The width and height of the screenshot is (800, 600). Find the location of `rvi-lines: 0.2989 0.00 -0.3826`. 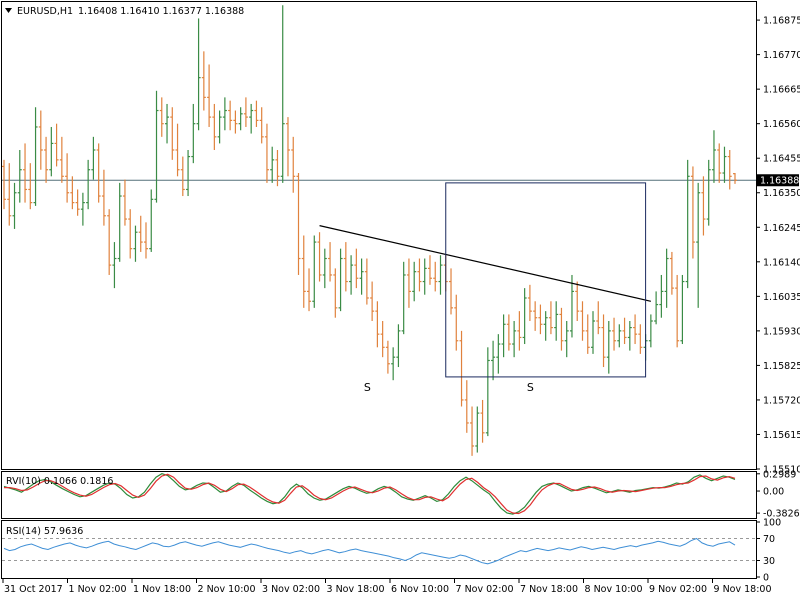

rvi-lines: 0.2989 0.00 -0.3826 is located at coordinates (401, 494).